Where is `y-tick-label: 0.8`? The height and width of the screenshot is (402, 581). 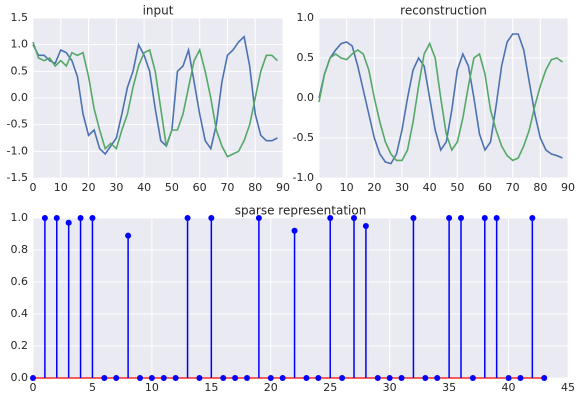 y-tick-label: 0.8 is located at coordinates (20, 249).